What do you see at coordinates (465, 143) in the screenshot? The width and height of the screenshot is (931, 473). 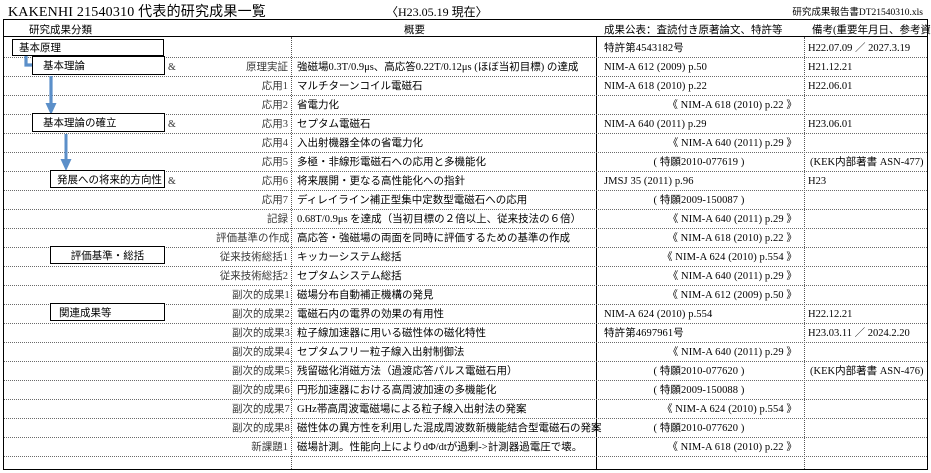 I see `table-row: 応用4 入出射機器全体の省電力化 《 NIM-A 640 (2011) p.29 》` at bounding box center [465, 143].